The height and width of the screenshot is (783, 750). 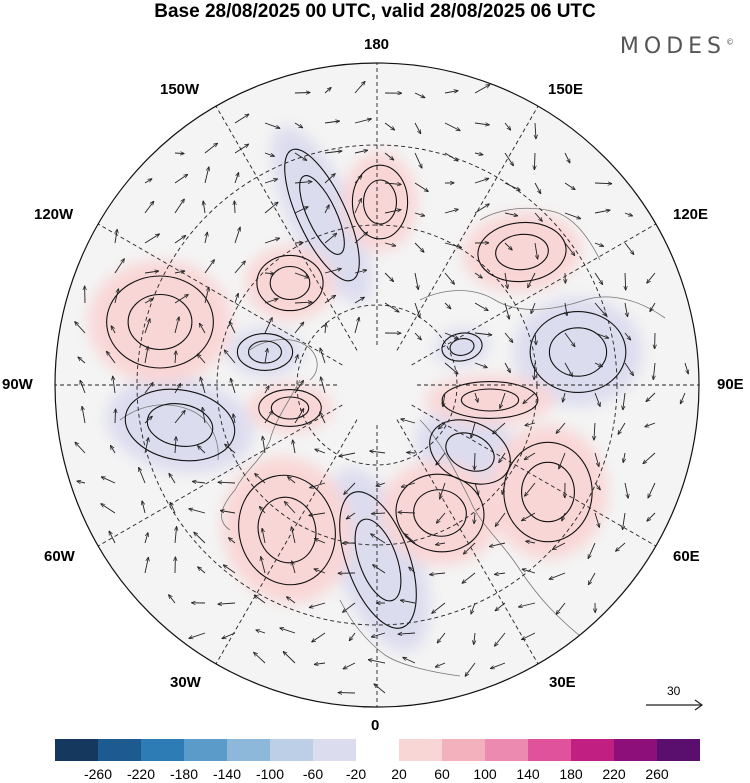 What do you see at coordinates (730, 42) in the screenshot?
I see `copyright-mark: ©` at bounding box center [730, 42].